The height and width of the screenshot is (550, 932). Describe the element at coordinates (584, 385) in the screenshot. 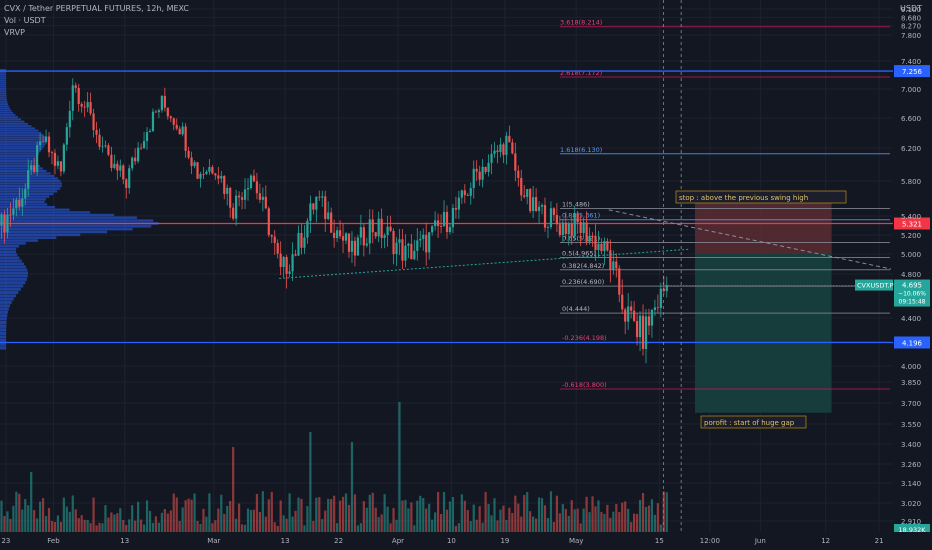

I see `fib-label: -0.618(3.800)` at that location.